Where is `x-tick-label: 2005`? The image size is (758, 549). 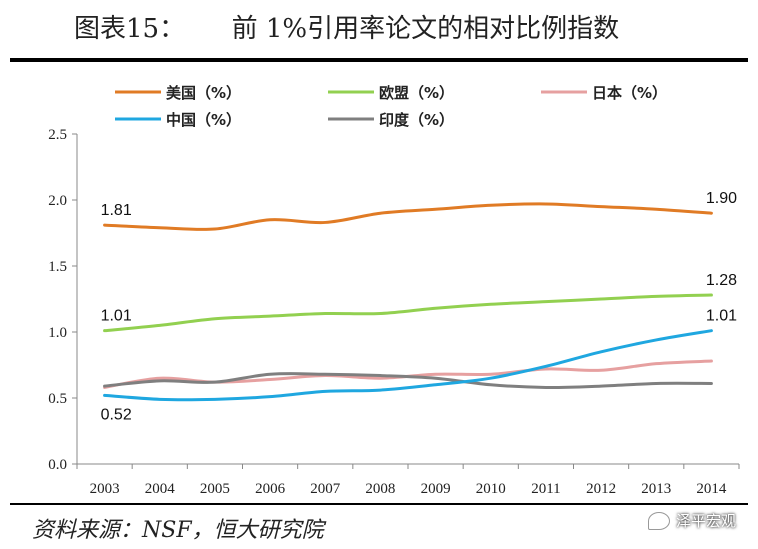
x-tick-label: 2005 is located at coordinates (215, 489).